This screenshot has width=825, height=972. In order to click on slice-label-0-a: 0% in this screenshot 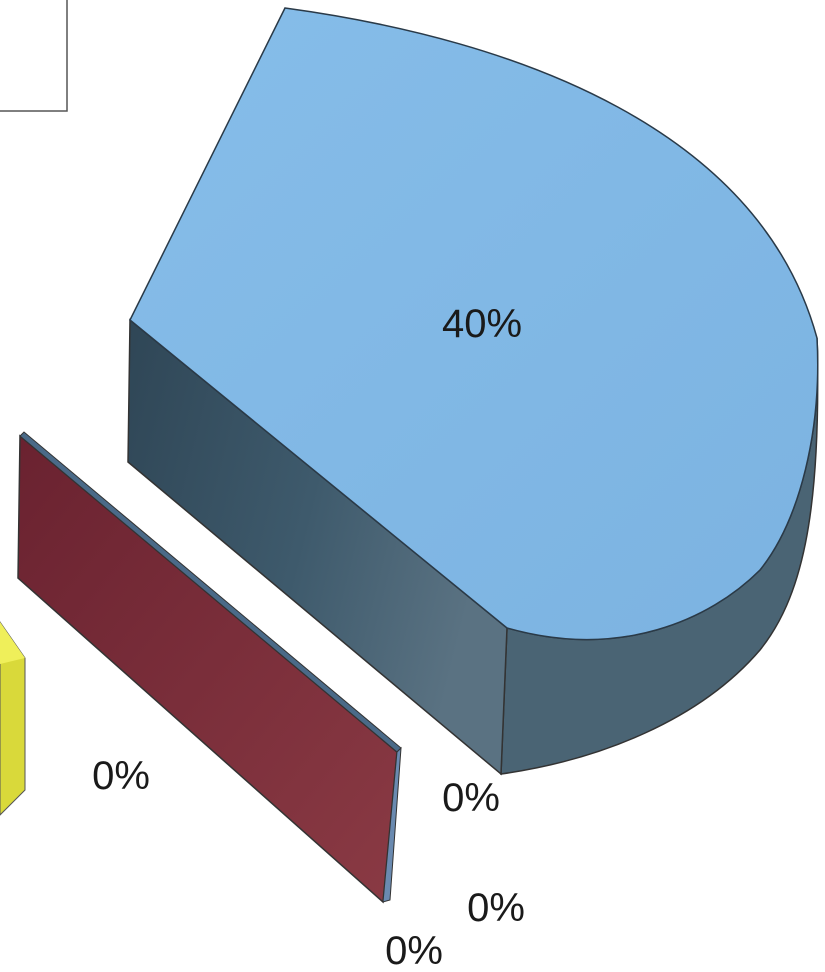, I will do `click(121, 776)`.